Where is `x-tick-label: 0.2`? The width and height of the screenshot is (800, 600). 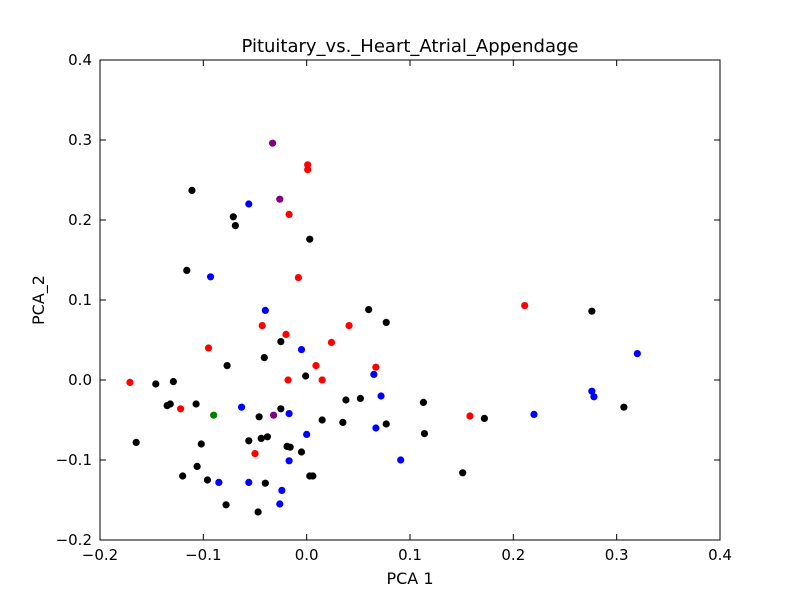
x-tick-label: 0.2 is located at coordinates (513, 555).